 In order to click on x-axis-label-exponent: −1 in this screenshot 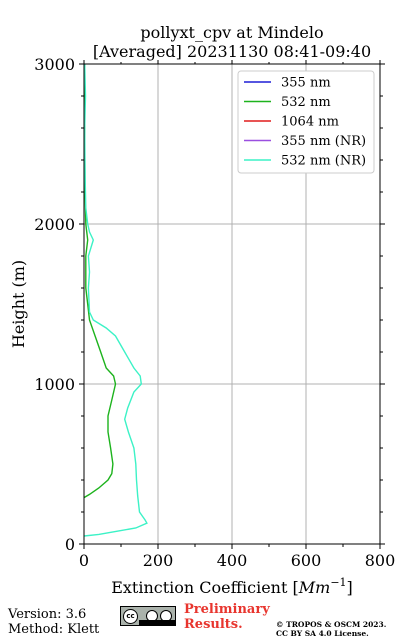, I will do `click(338, 582)`.